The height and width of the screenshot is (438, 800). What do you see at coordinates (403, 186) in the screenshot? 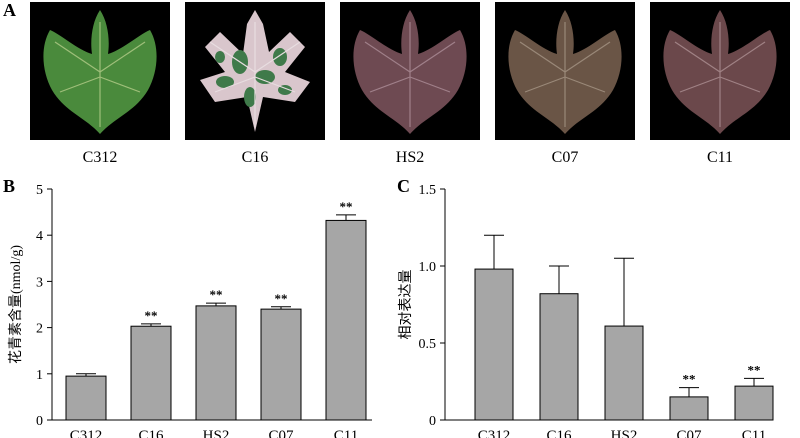
I see `panel-c-letter: C` at bounding box center [403, 186].